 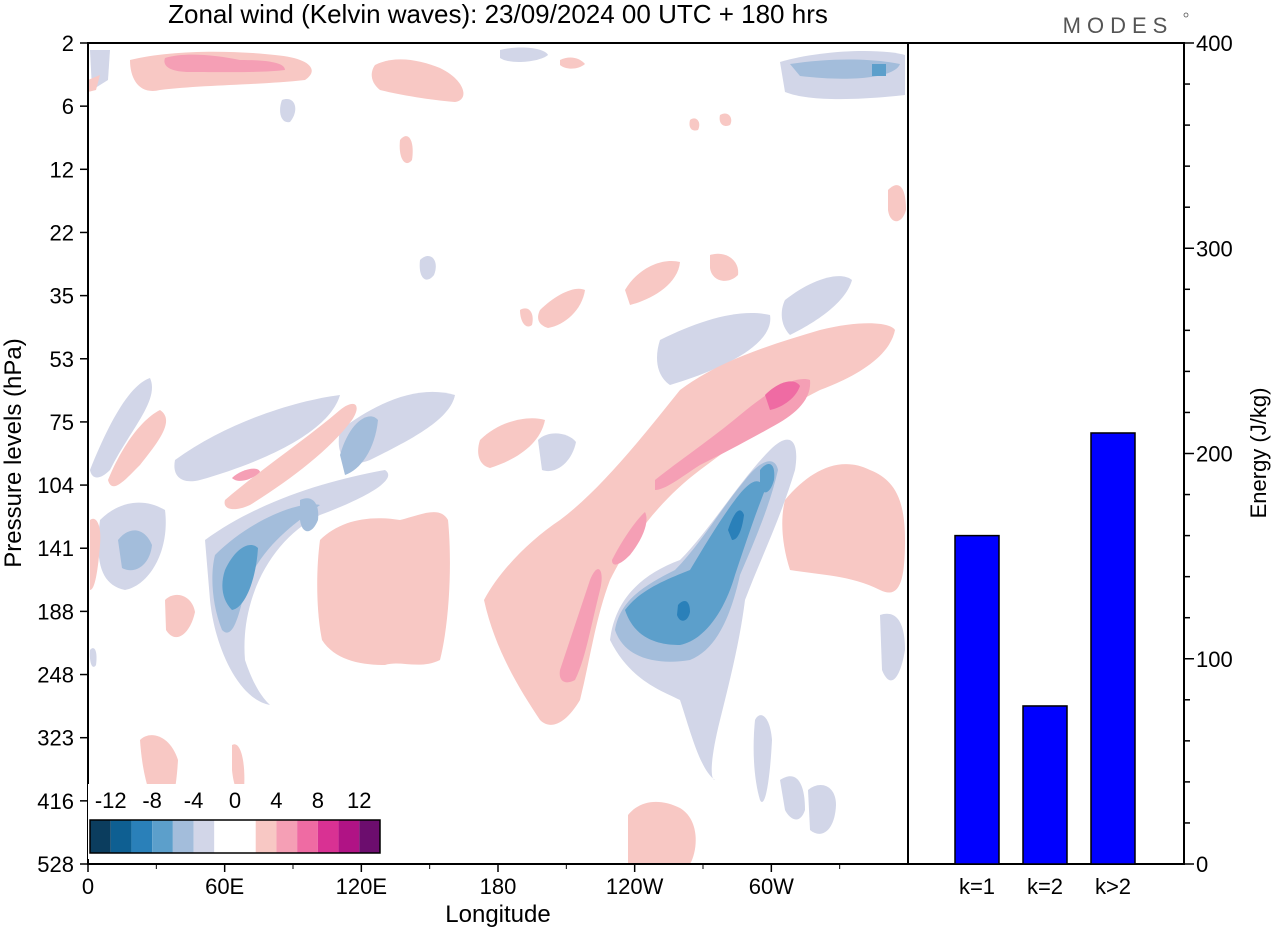 I want to click on brand-logo: MODES, so click(x=1118, y=25).